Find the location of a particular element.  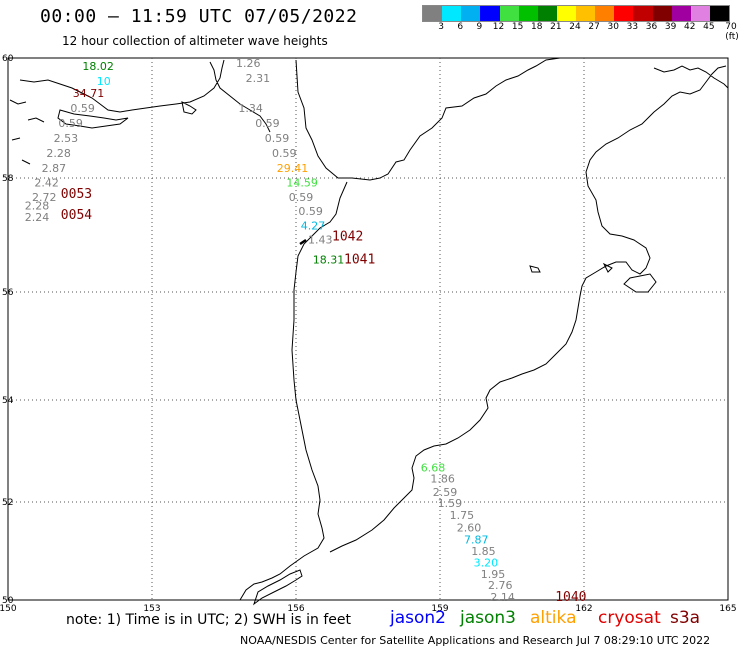

wave-height-value: 1.26 is located at coordinates (248, 63).